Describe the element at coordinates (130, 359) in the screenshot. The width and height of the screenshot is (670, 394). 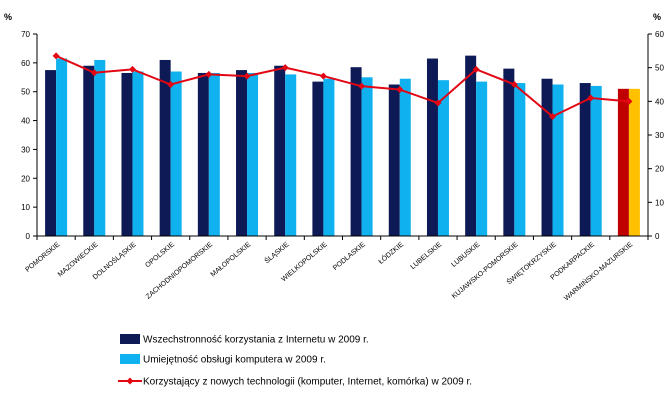
I see `legend-swatch-computer` at that location.